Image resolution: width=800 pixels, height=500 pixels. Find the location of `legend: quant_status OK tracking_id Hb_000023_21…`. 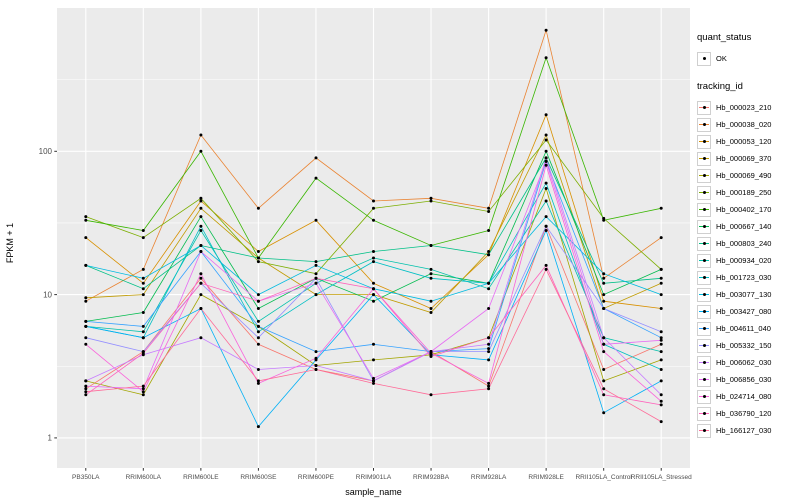

legend: quant_status OK tracking_id Hb_000023_21… is located at coordinates (748, 232).